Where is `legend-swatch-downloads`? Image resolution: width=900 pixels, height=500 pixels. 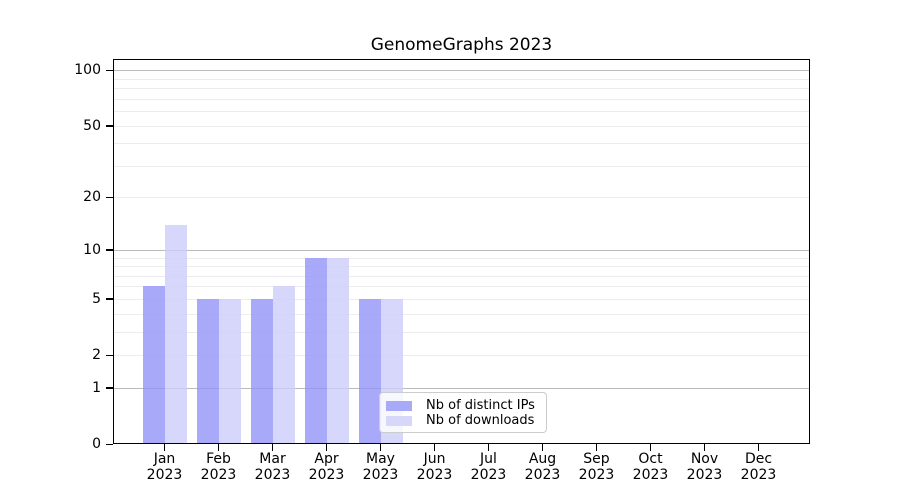
legend-swatch-downloads is located at coordinates (399, 420).